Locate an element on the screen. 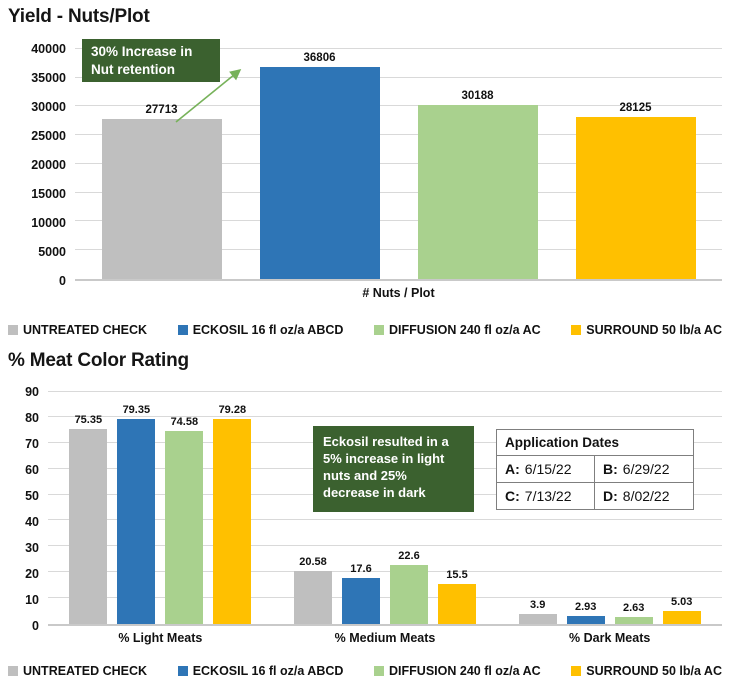  date-value: 6/29/22 is located at coordinates (646, 468).